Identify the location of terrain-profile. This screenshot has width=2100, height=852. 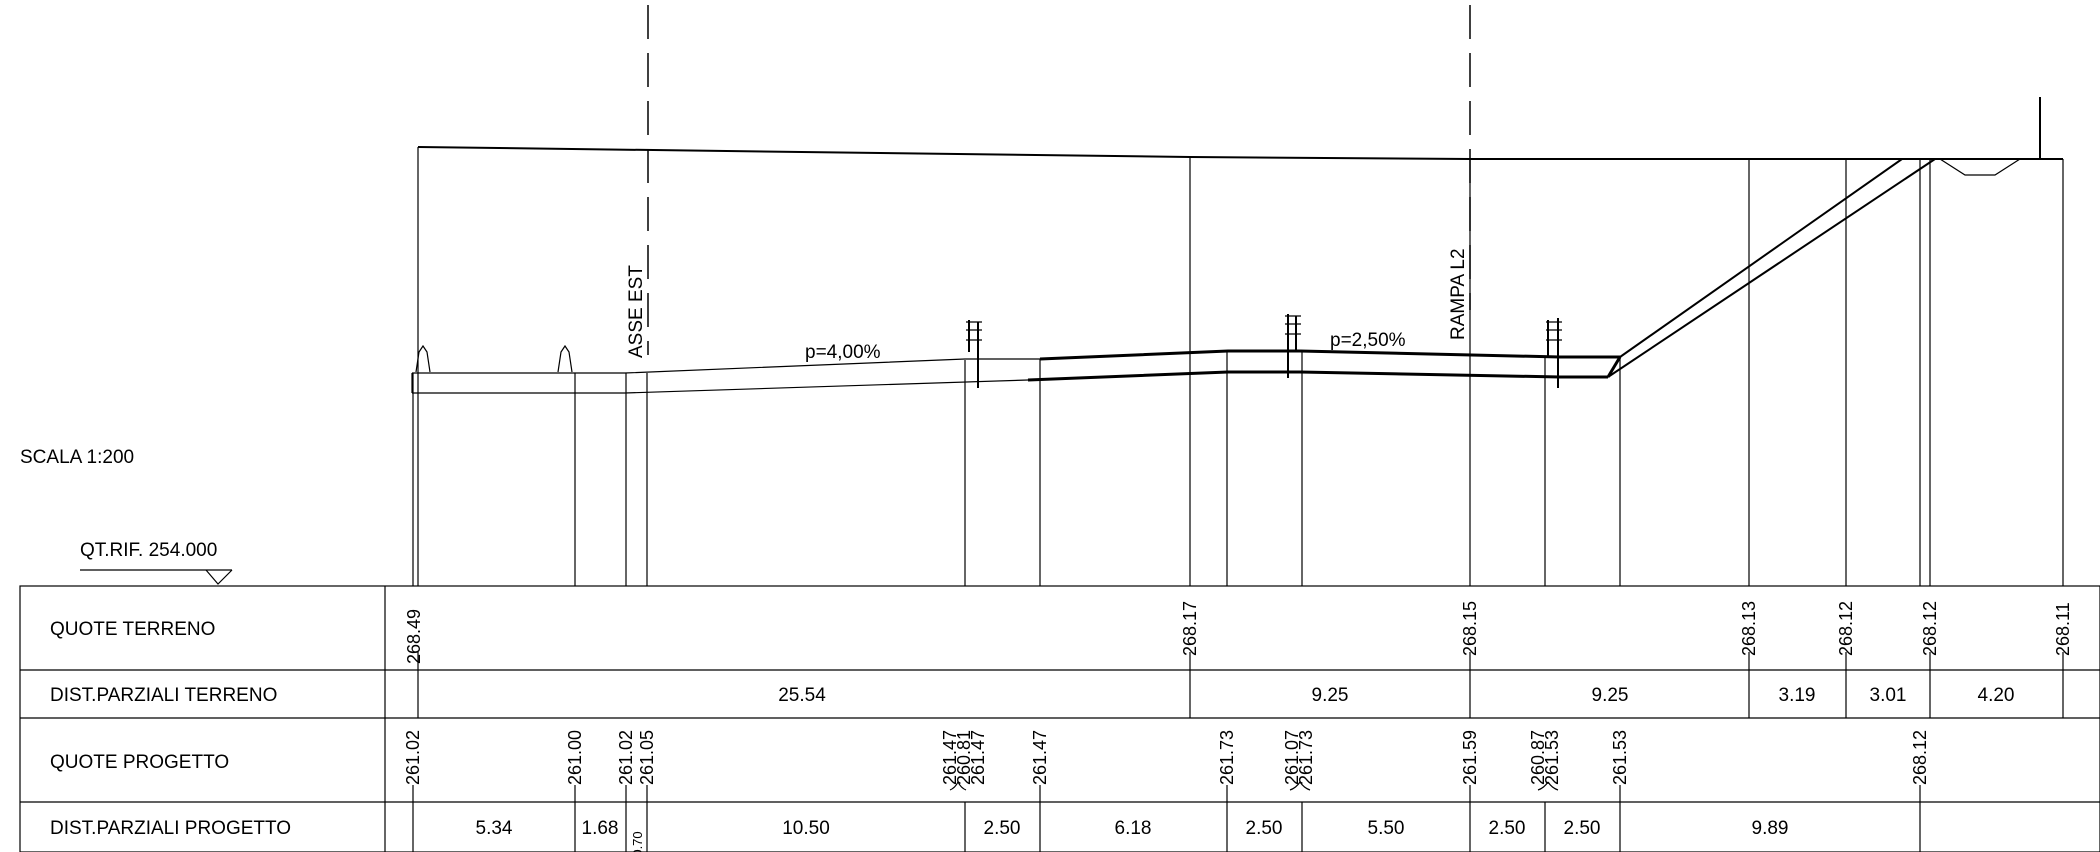
(1240, 136).